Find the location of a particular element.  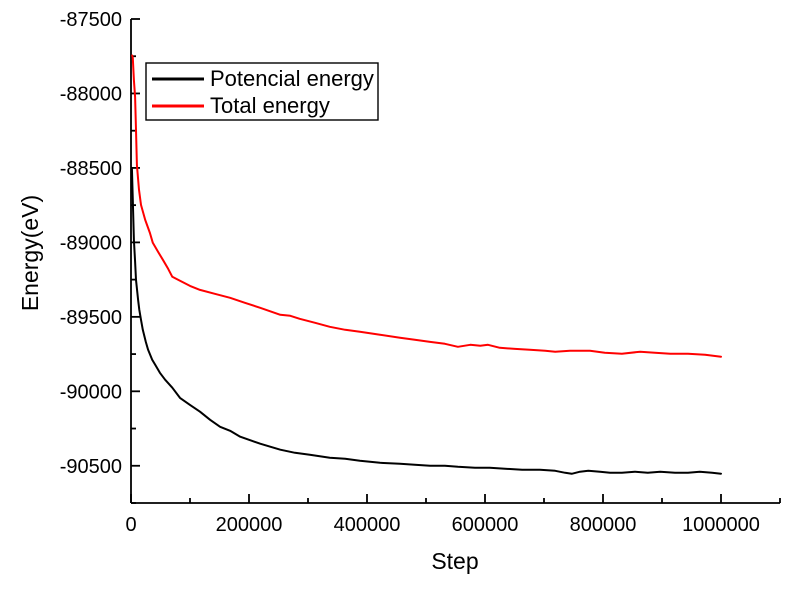

x-tick-label: 0 is located at coordinates (130, 525).